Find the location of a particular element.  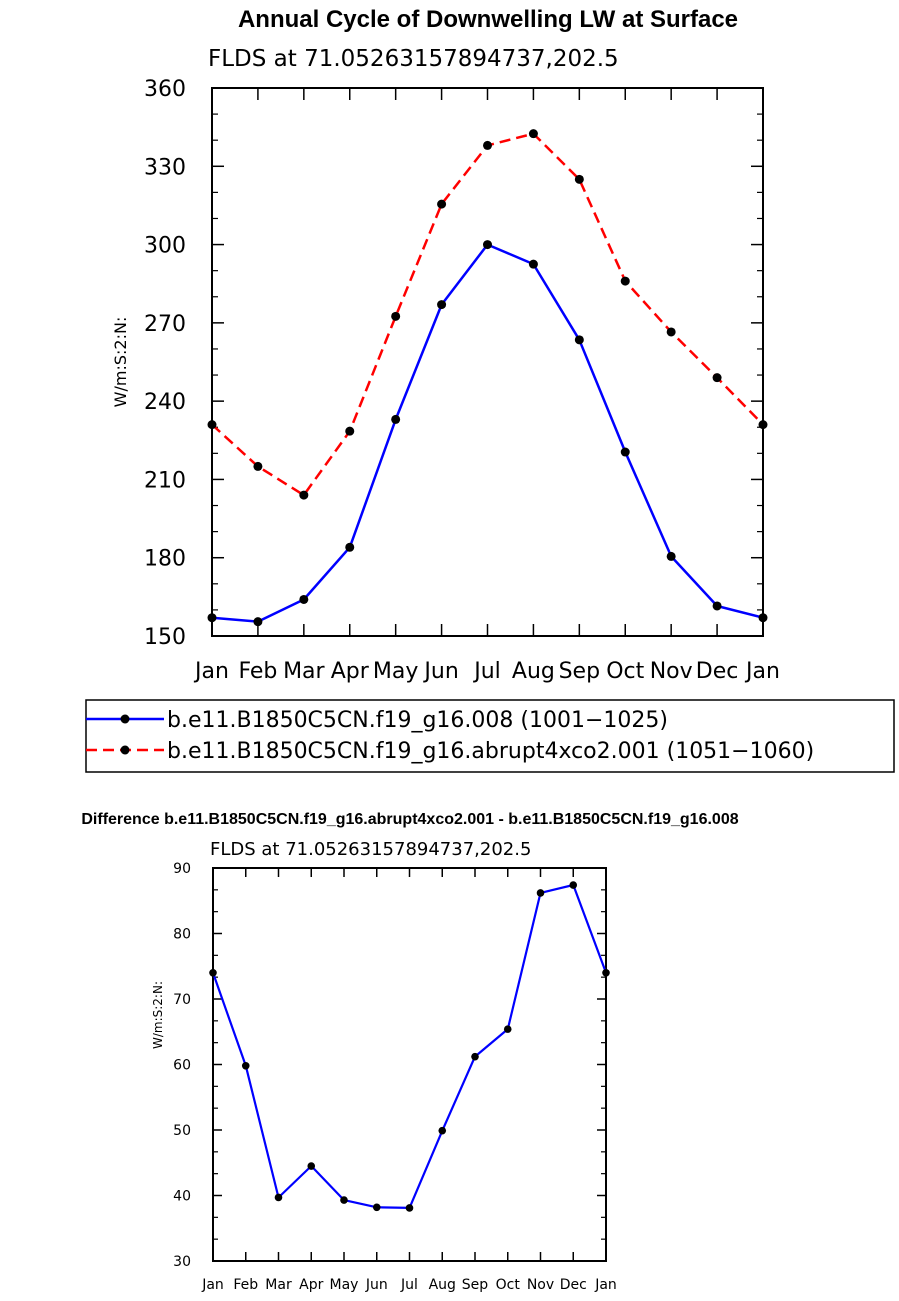

chart2-plot-area is located at coordinates (409, 1064).